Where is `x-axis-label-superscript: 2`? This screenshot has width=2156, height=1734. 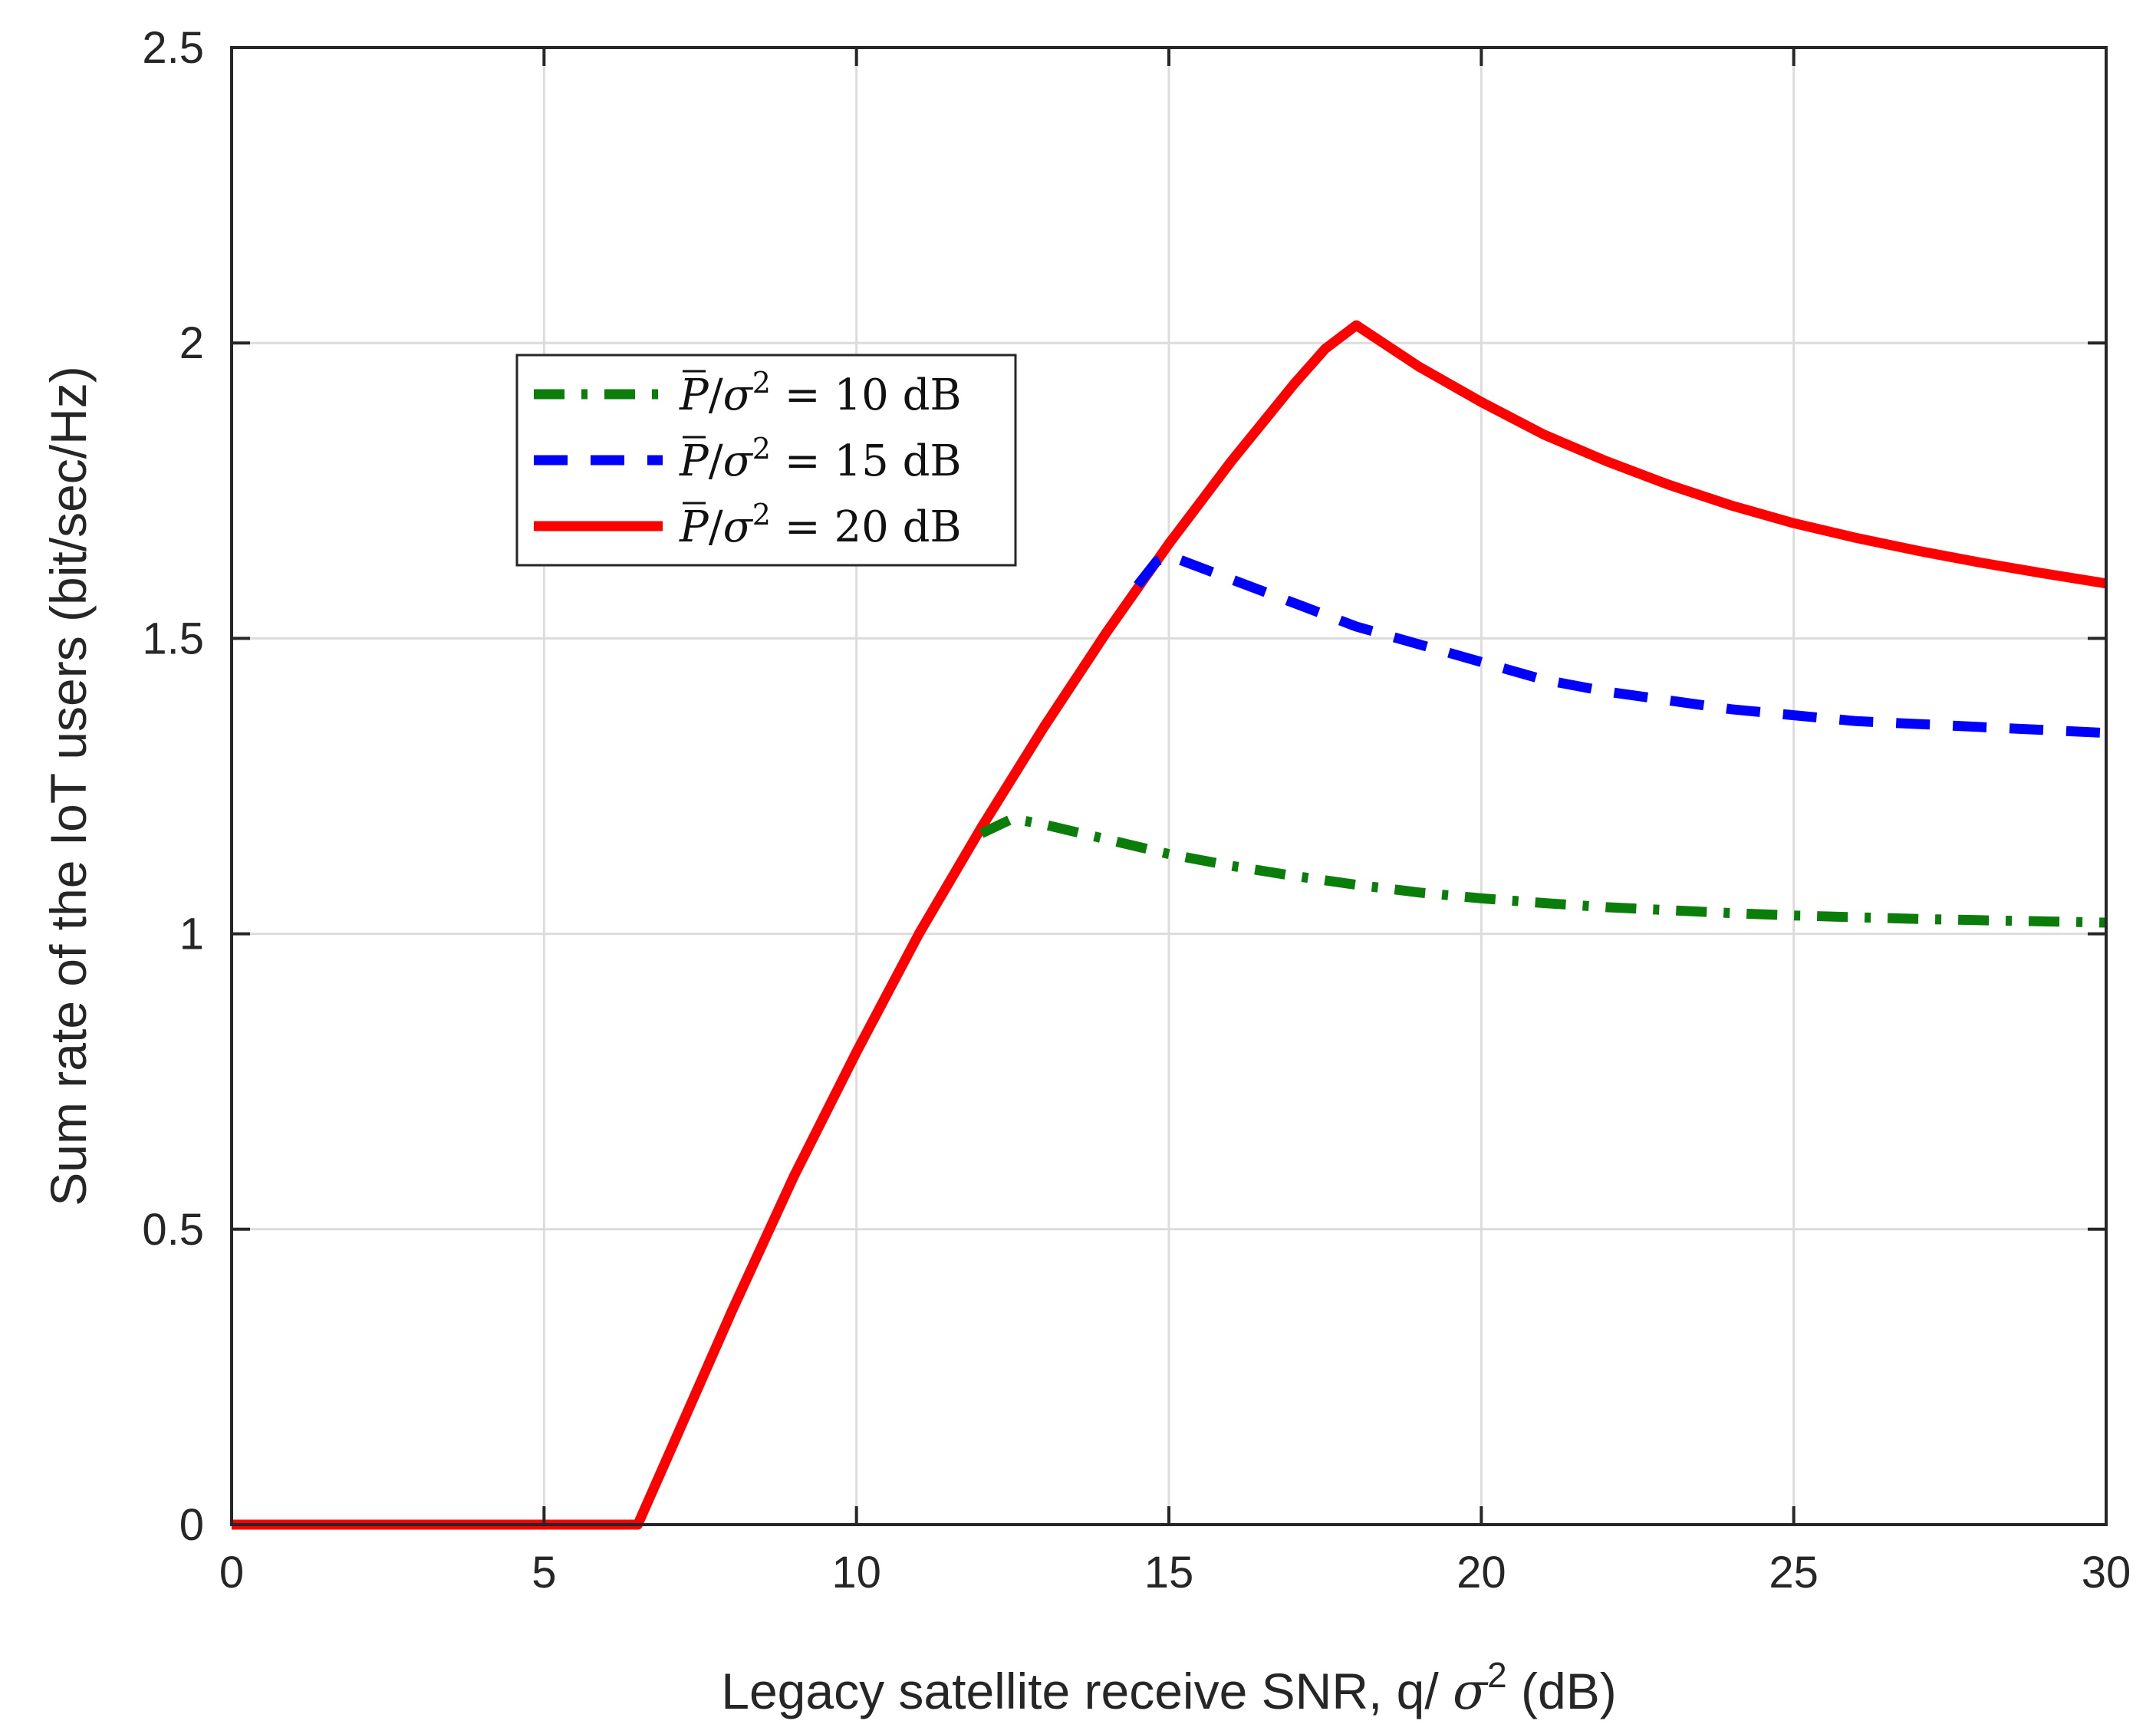 x-axis-label-superscript: 2 is located at coordinates (1497, 1675).